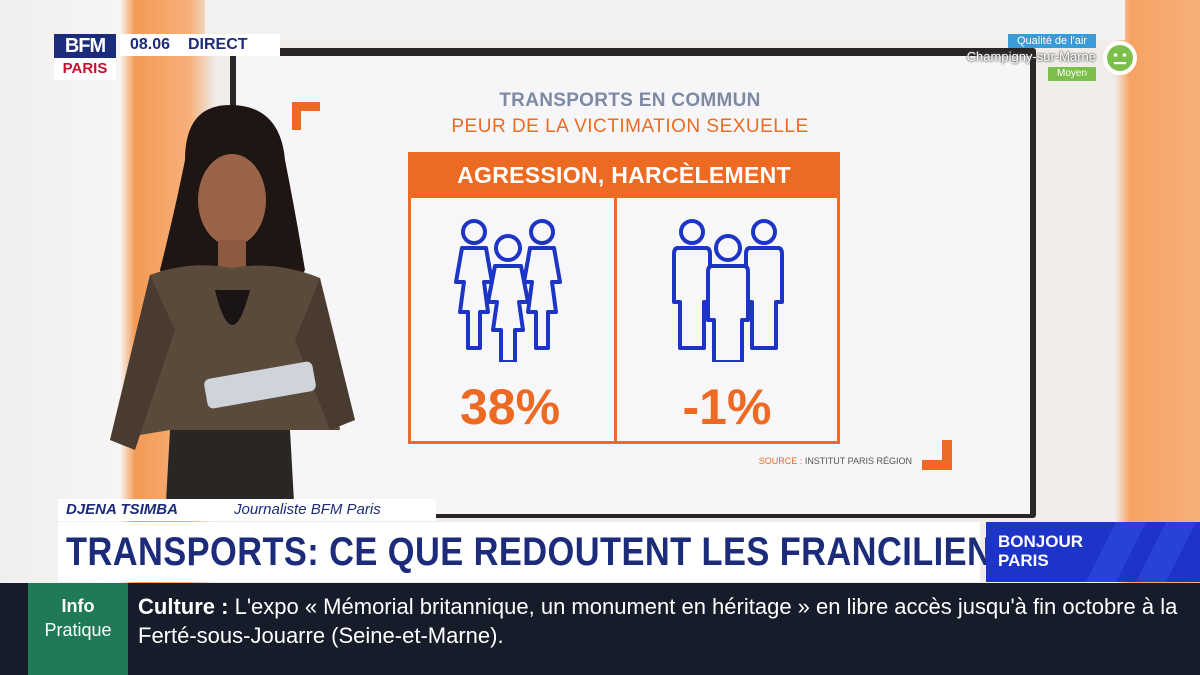 This screenshot has width=1200, height=675. What do you see at coordinates (230, 45) in the screenshot?
I see `live-badge: DIRECT` at bounding box center [230, 45].